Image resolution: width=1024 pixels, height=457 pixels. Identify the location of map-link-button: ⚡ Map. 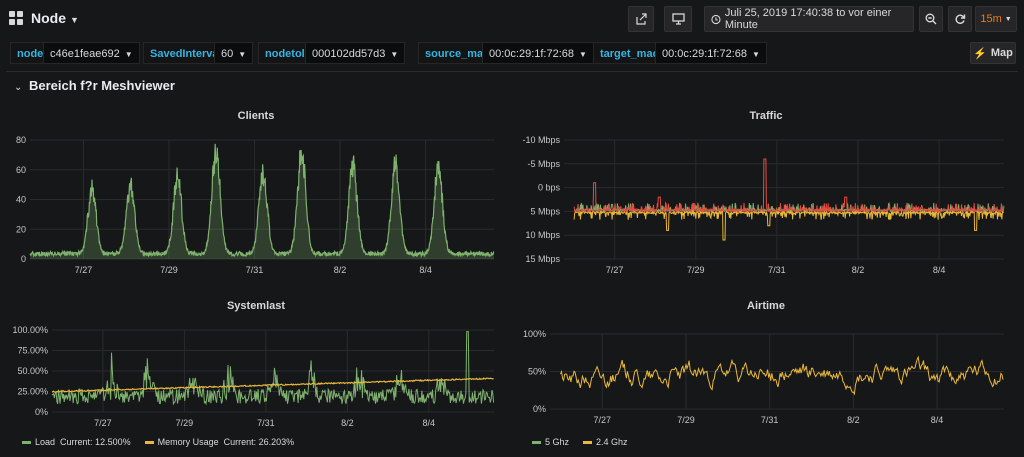
(993, 53).